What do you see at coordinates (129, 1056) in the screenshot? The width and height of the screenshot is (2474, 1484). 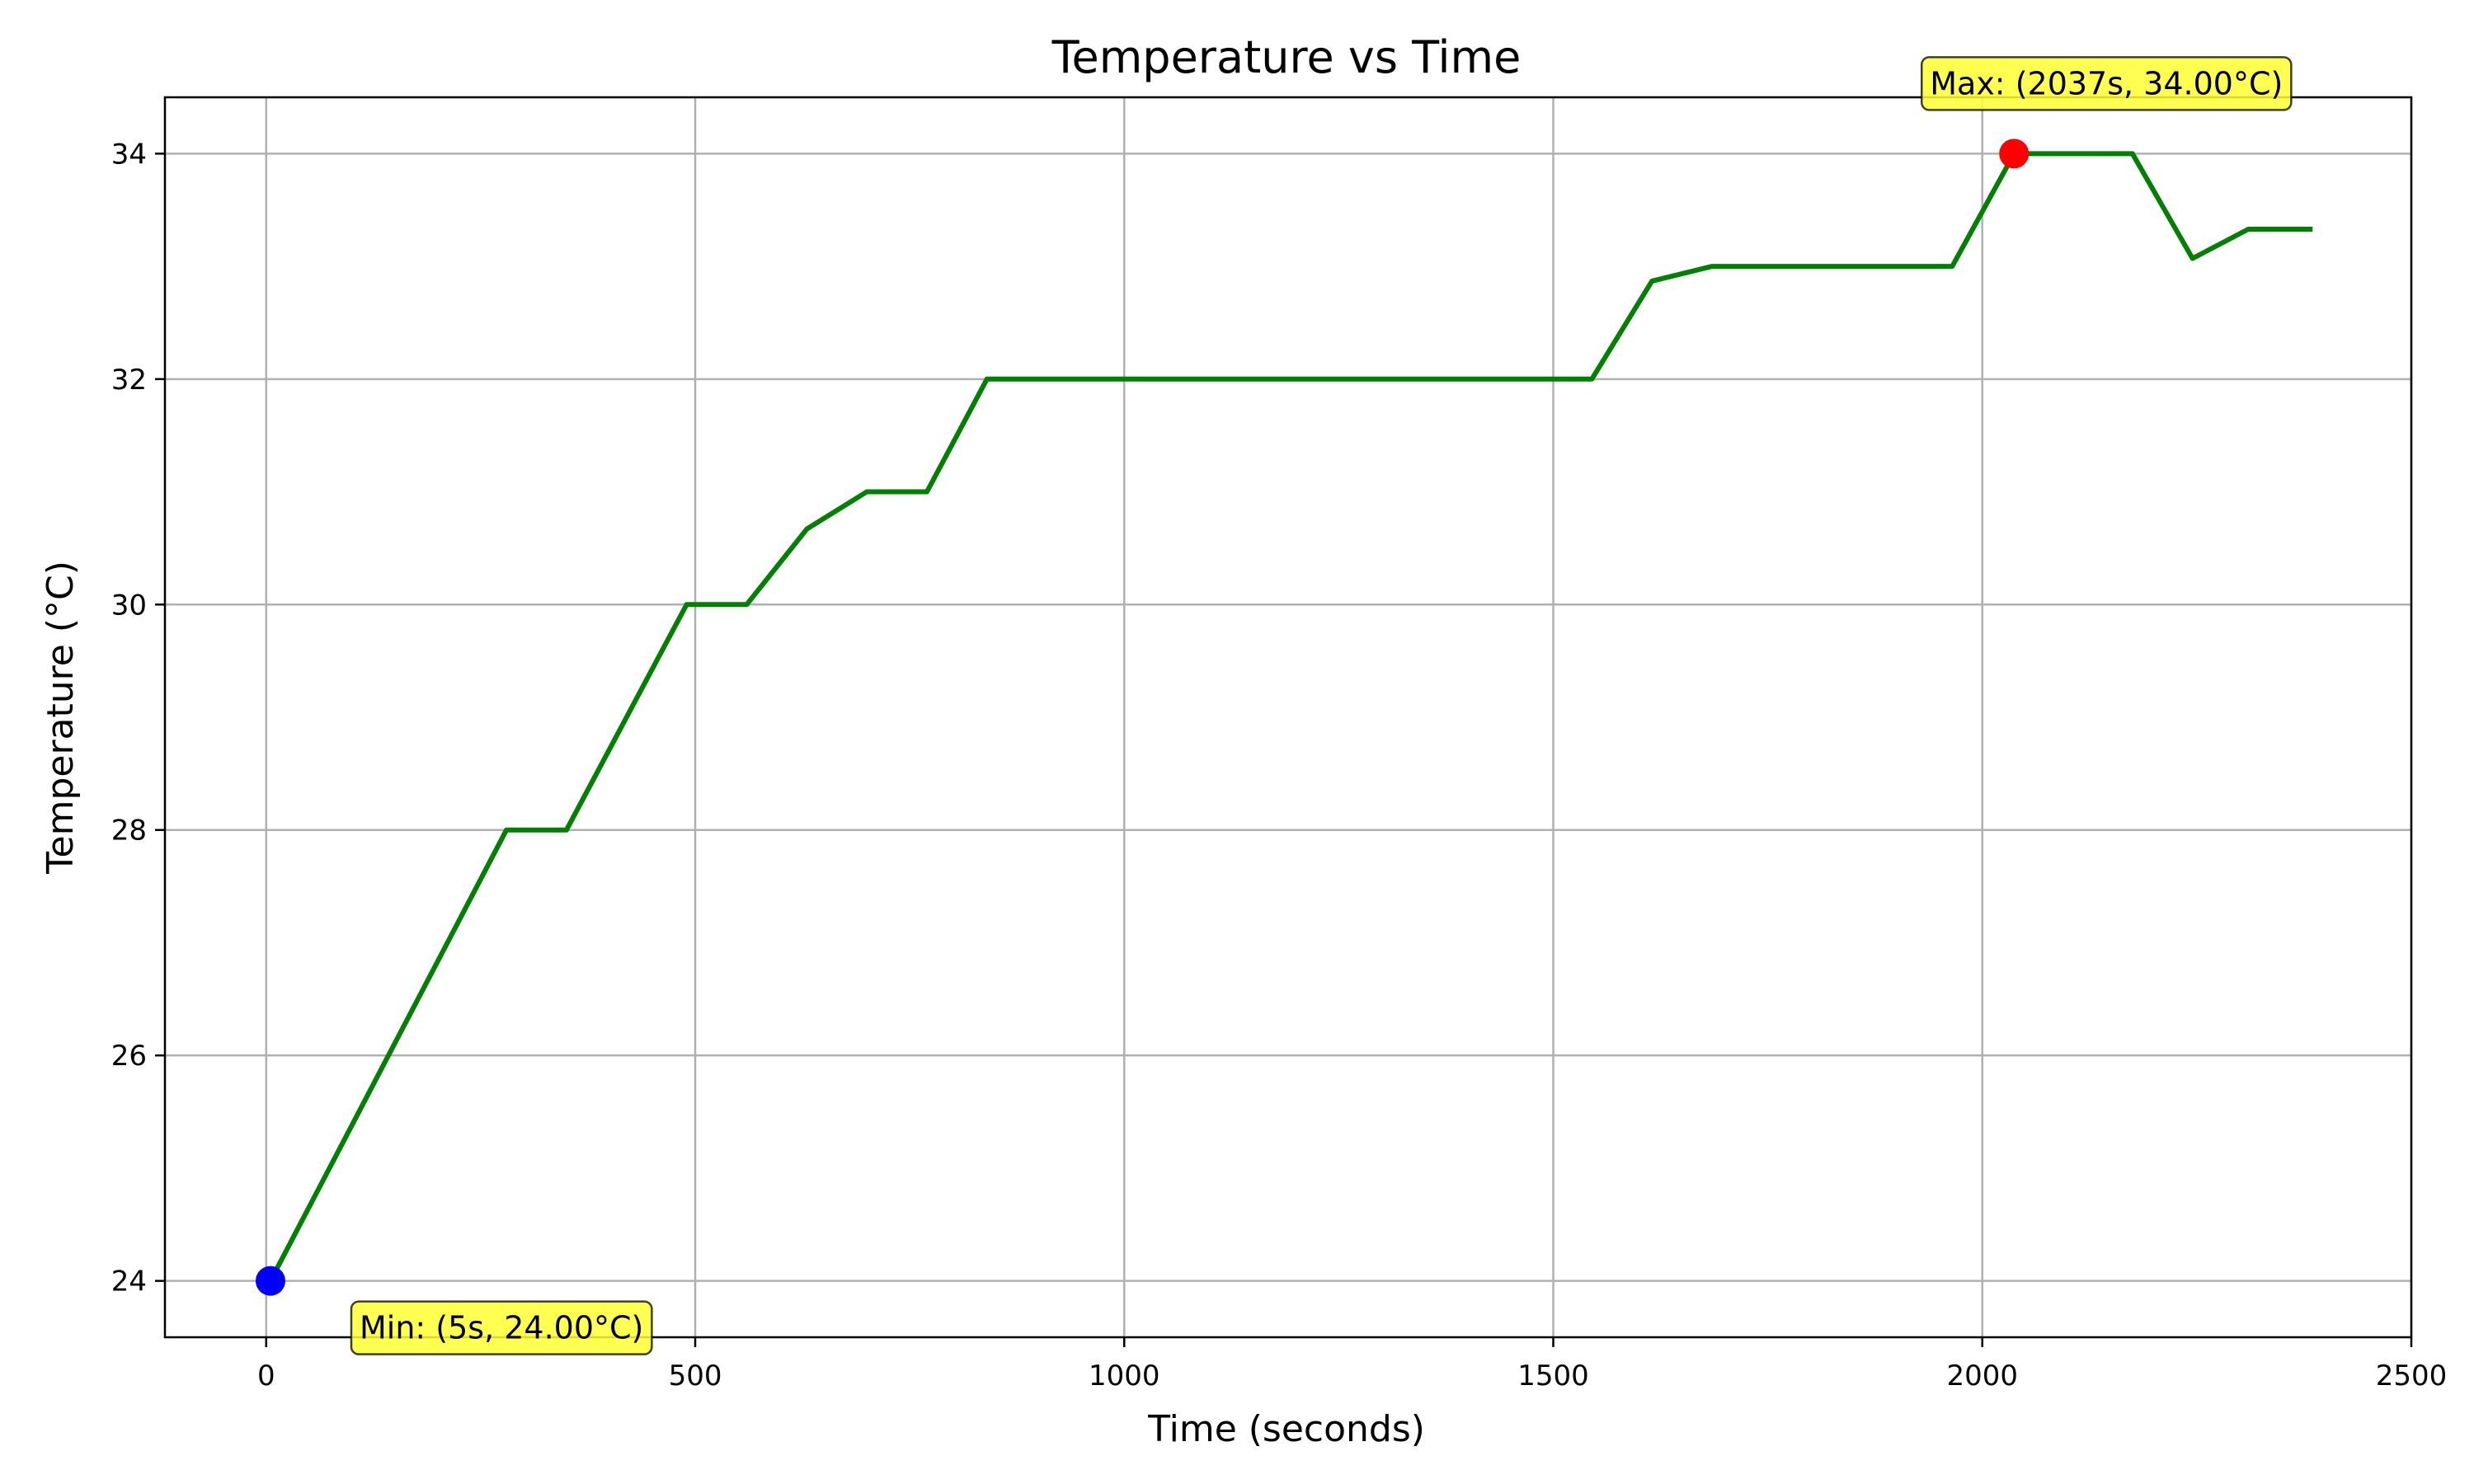 I see `y-tick-label: 26` at bounding box center [129, 1056].